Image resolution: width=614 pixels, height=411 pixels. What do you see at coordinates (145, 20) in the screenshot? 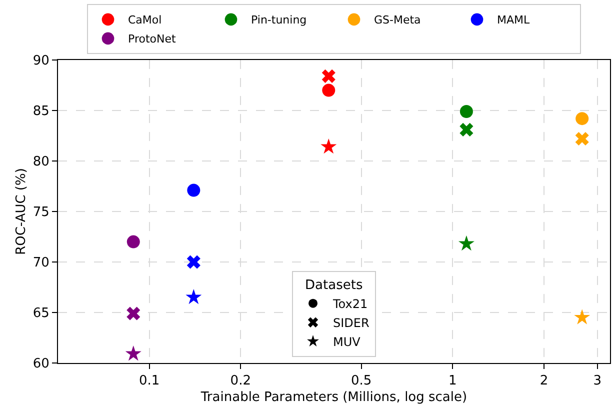
I see `legend-label: CaMol` at bounding box center [145, 20].